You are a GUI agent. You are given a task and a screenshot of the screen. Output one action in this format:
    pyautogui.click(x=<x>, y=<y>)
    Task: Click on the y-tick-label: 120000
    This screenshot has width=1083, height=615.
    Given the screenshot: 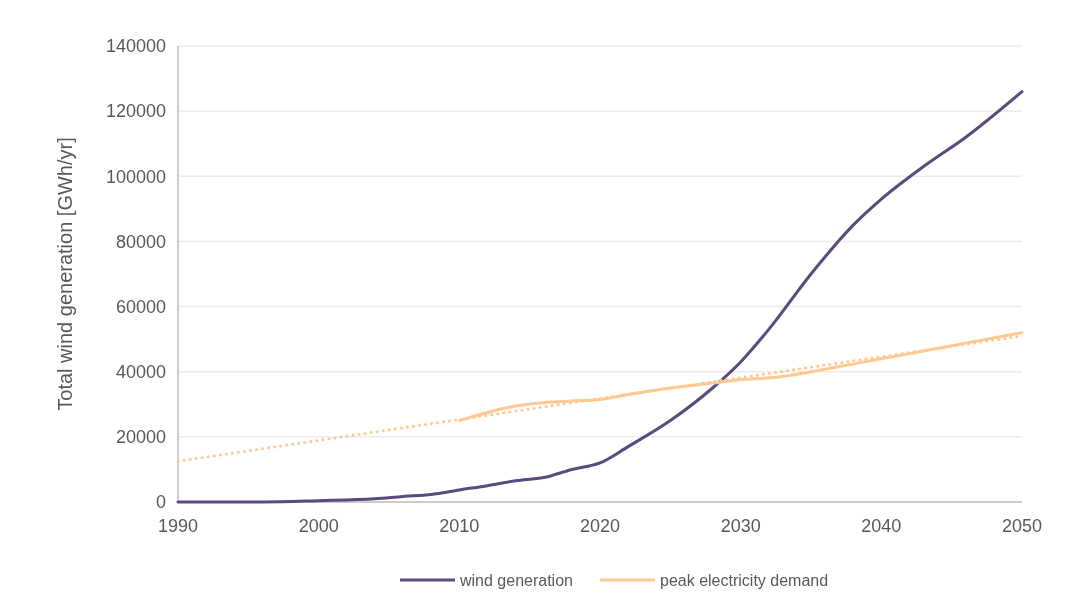 What is the action you would take?
    pyautogui.click(x=135, y=111)
    